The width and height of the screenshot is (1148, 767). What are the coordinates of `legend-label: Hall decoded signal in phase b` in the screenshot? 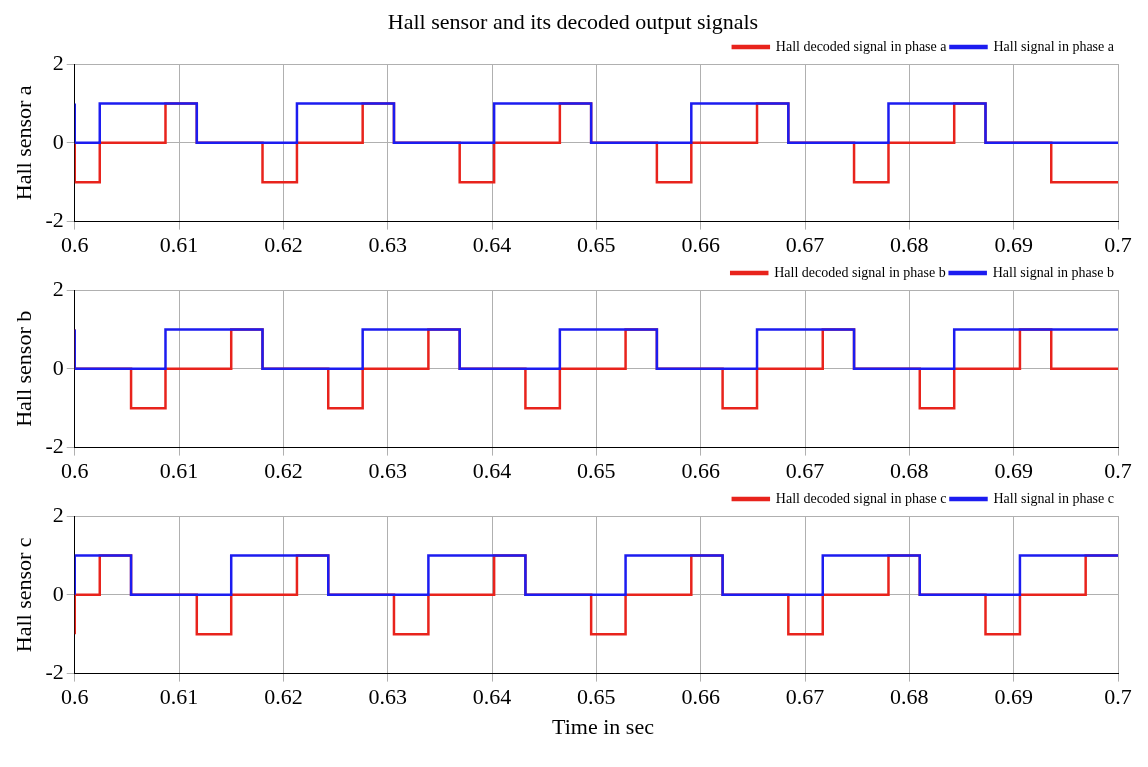 It's located at (860, 272).